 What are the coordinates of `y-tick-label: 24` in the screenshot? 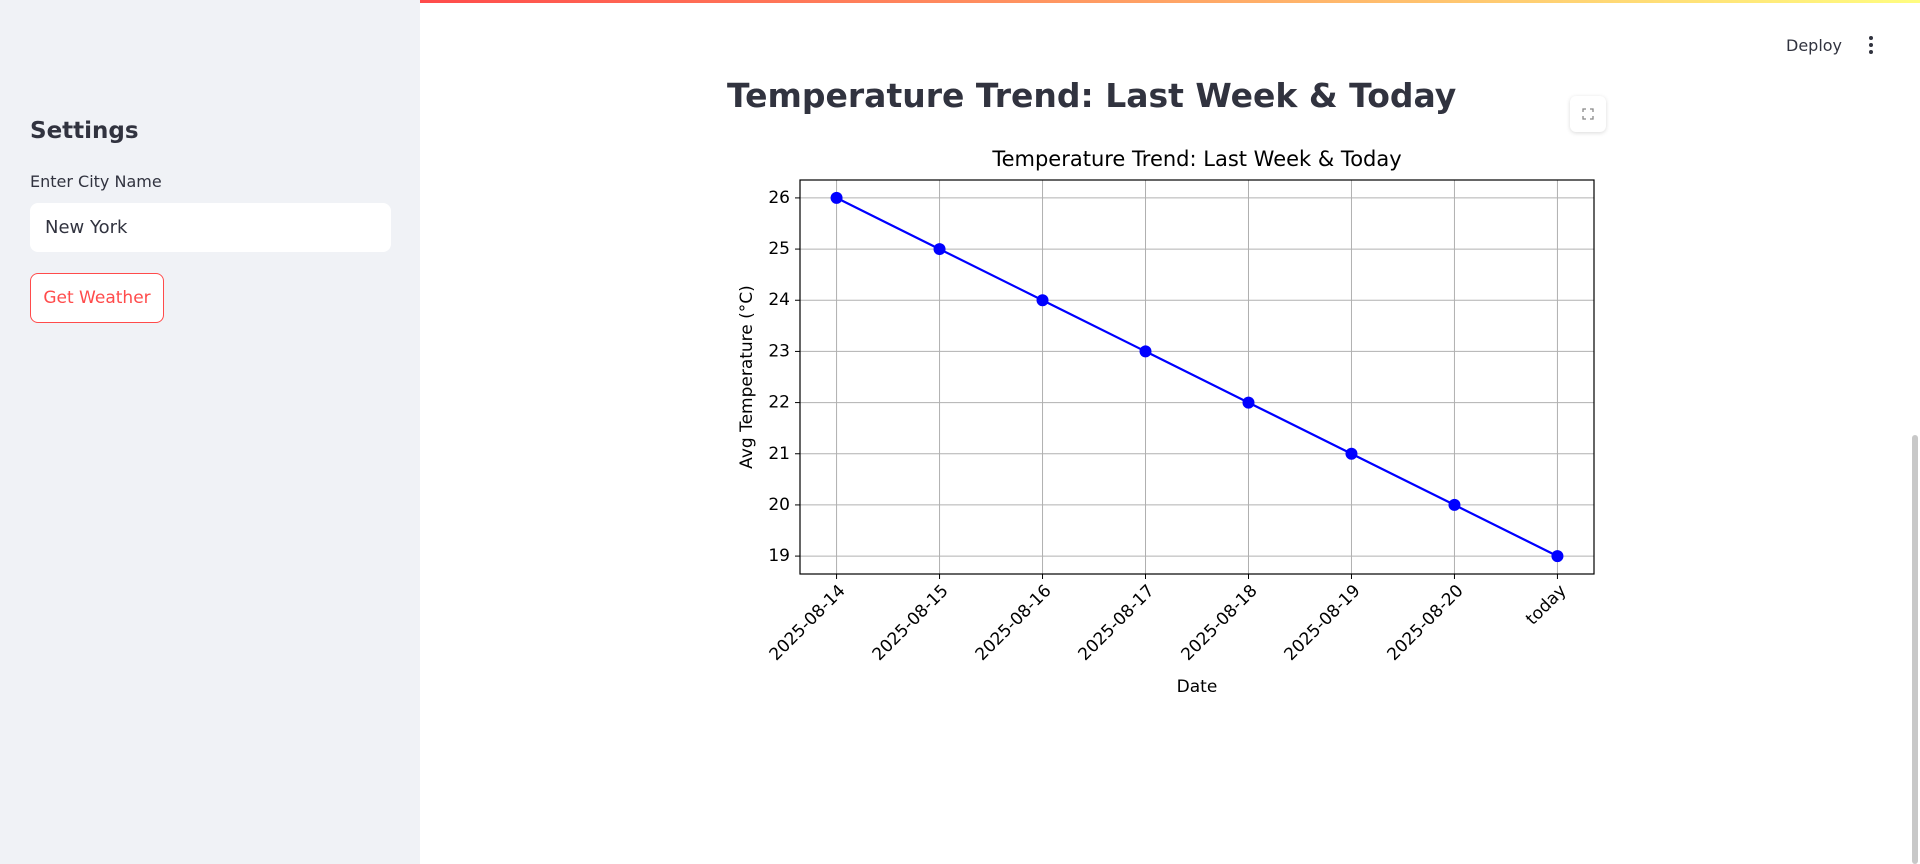 It's located at (779, 300).